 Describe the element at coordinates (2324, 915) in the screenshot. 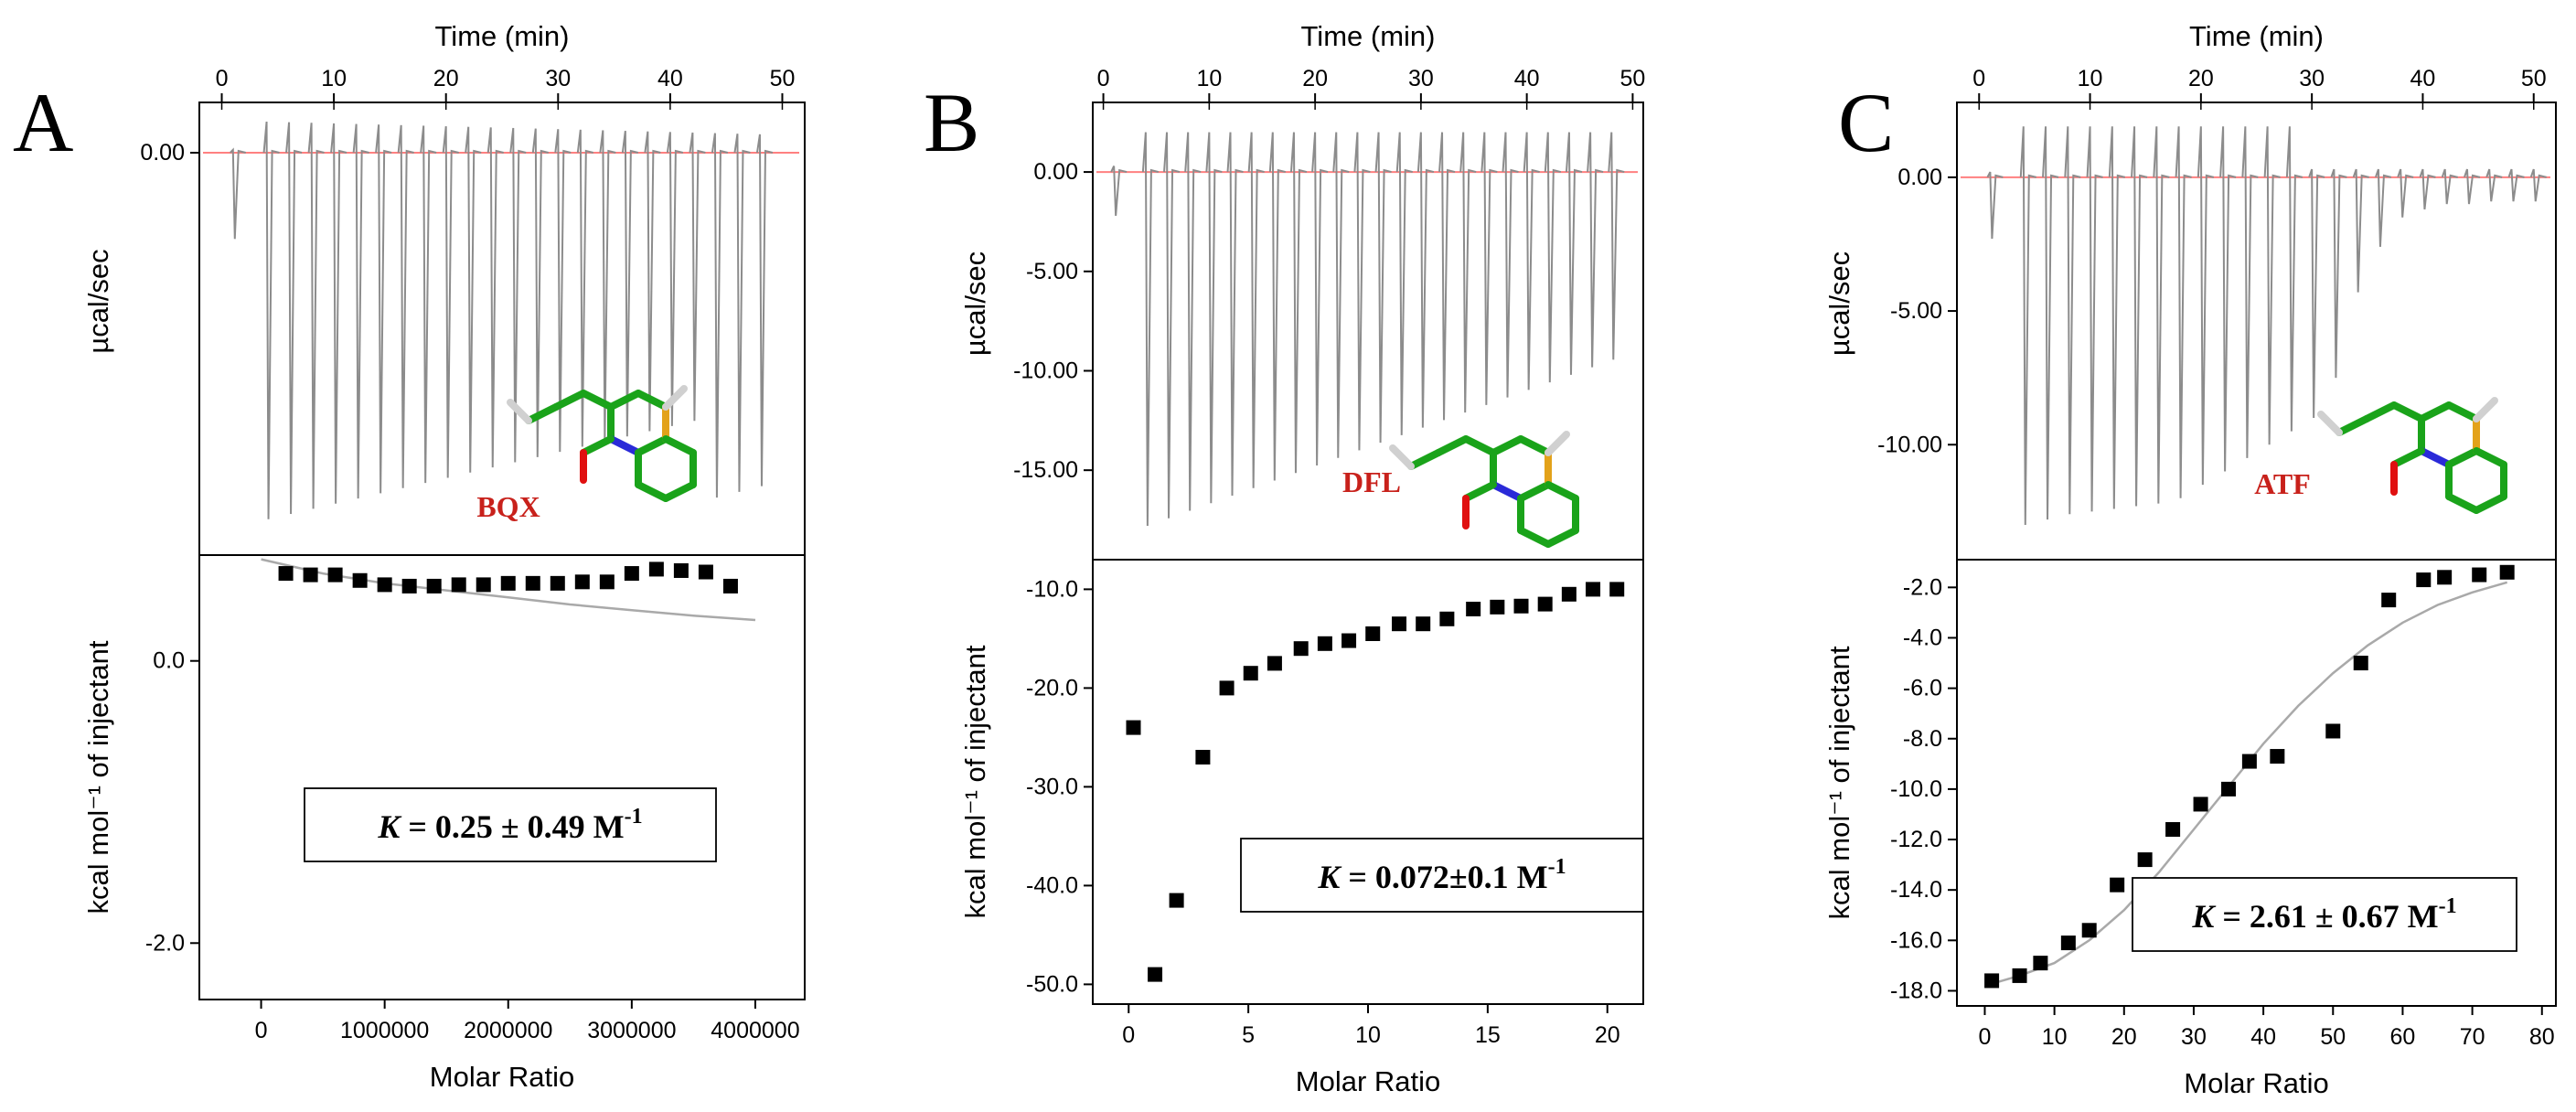

I see `k-annotation-box` at that location.